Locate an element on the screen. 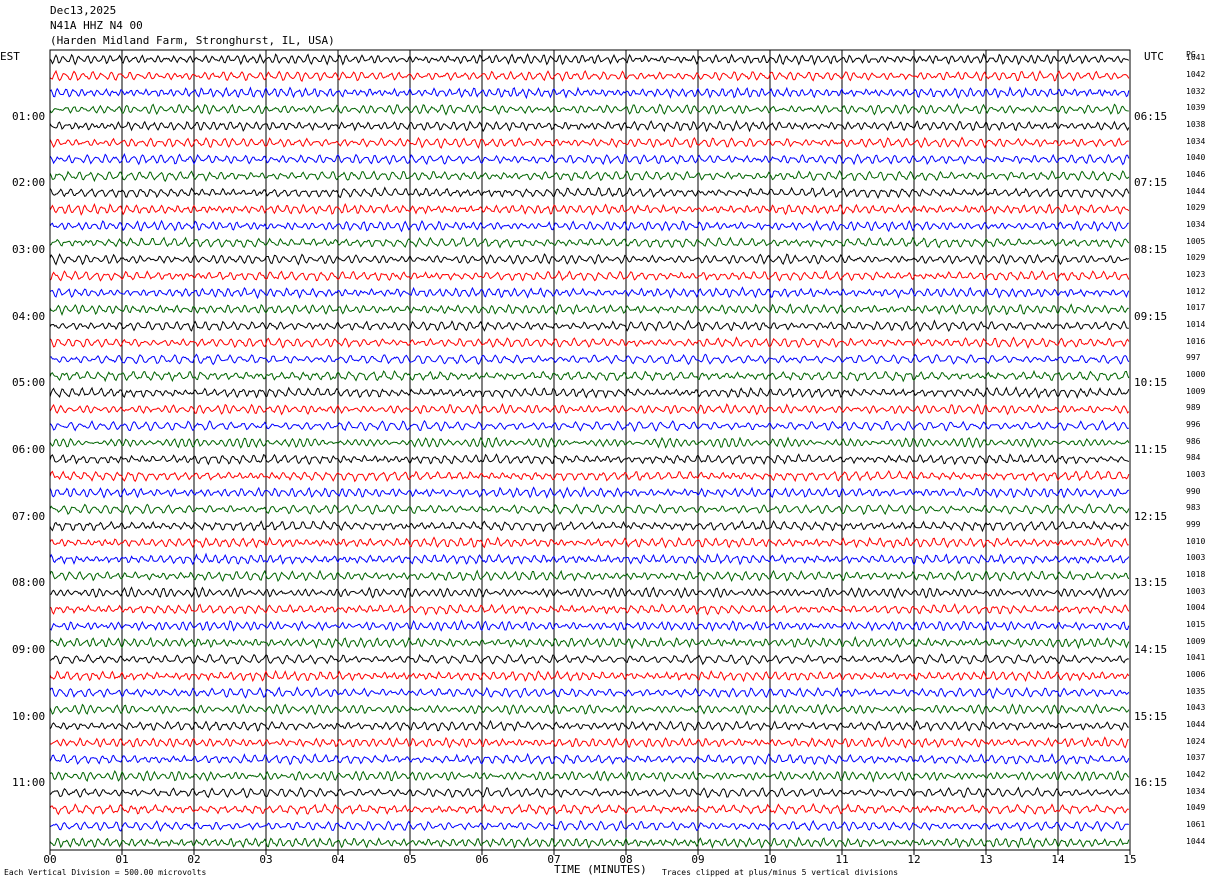  est-hour-label: 04:00 is located at coordinates (29, 316).